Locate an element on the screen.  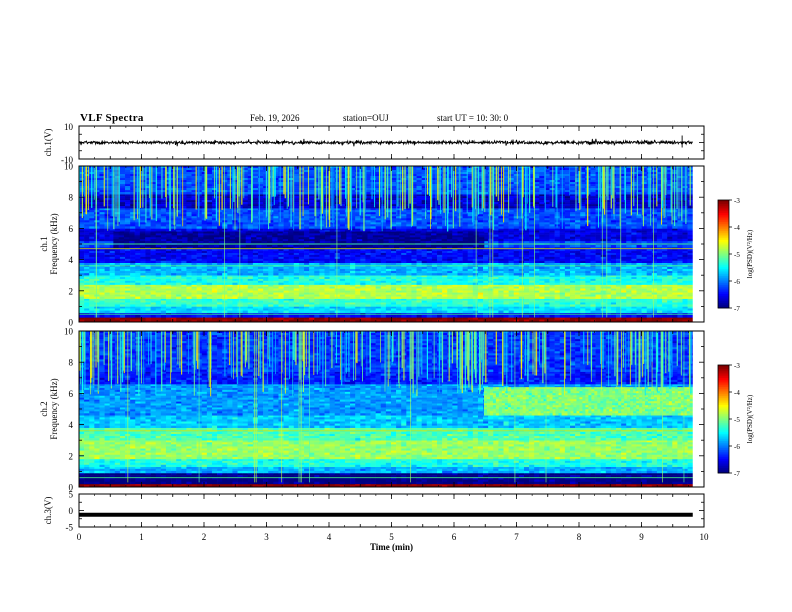
ch2-ytick: 10 is located at coordinates (69, 332).